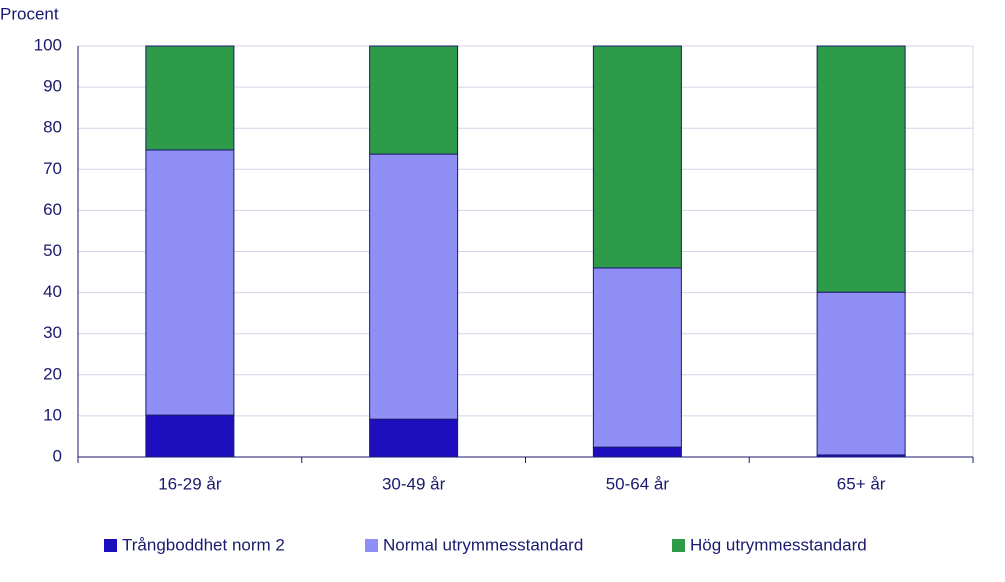 This screenshot has height=582, width=1005. I want to click on y-tick-label: 20, so click(52, 373).